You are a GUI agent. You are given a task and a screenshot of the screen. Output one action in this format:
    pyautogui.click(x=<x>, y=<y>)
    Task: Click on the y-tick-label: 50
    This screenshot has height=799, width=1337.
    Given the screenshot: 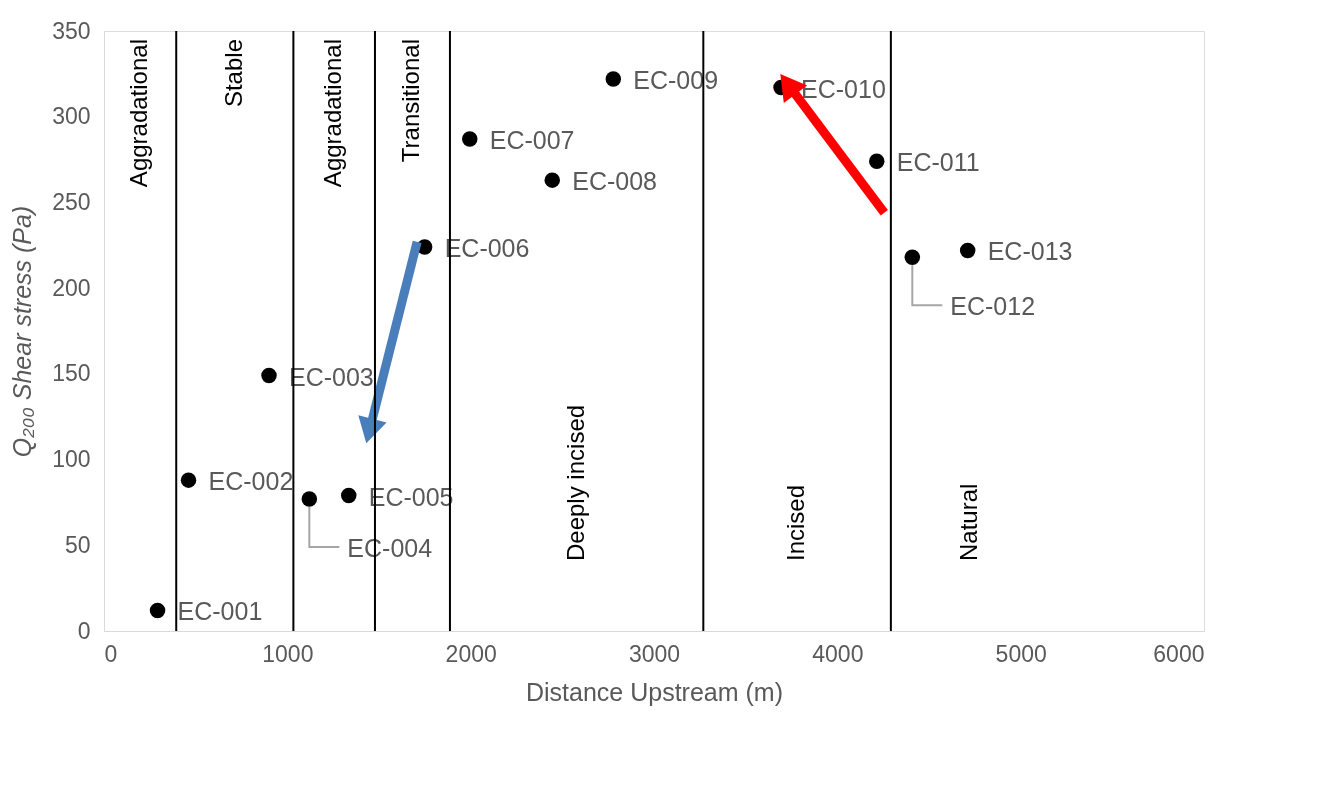 What is the action you would take?
    pyautogui.click(x=77, y=544)
    